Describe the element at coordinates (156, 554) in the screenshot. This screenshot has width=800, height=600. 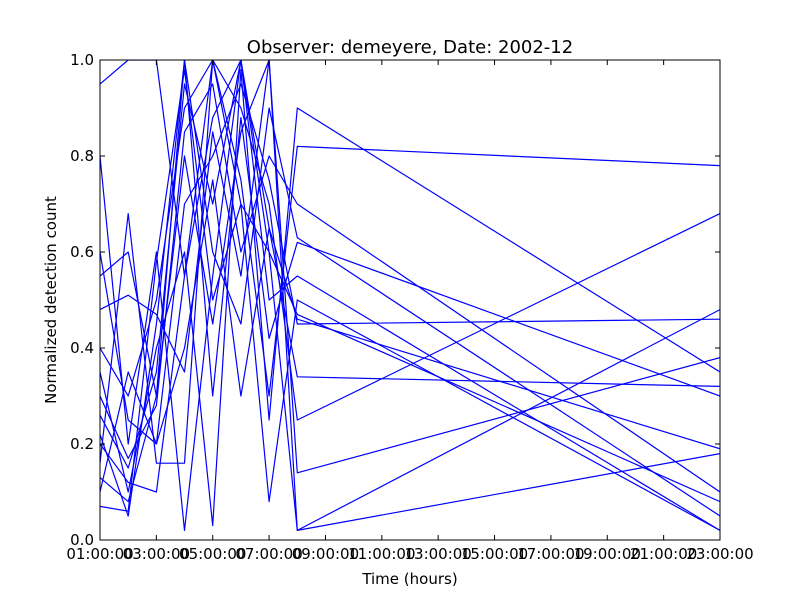
I see `x-tick-label: 03:00:00` at that location.